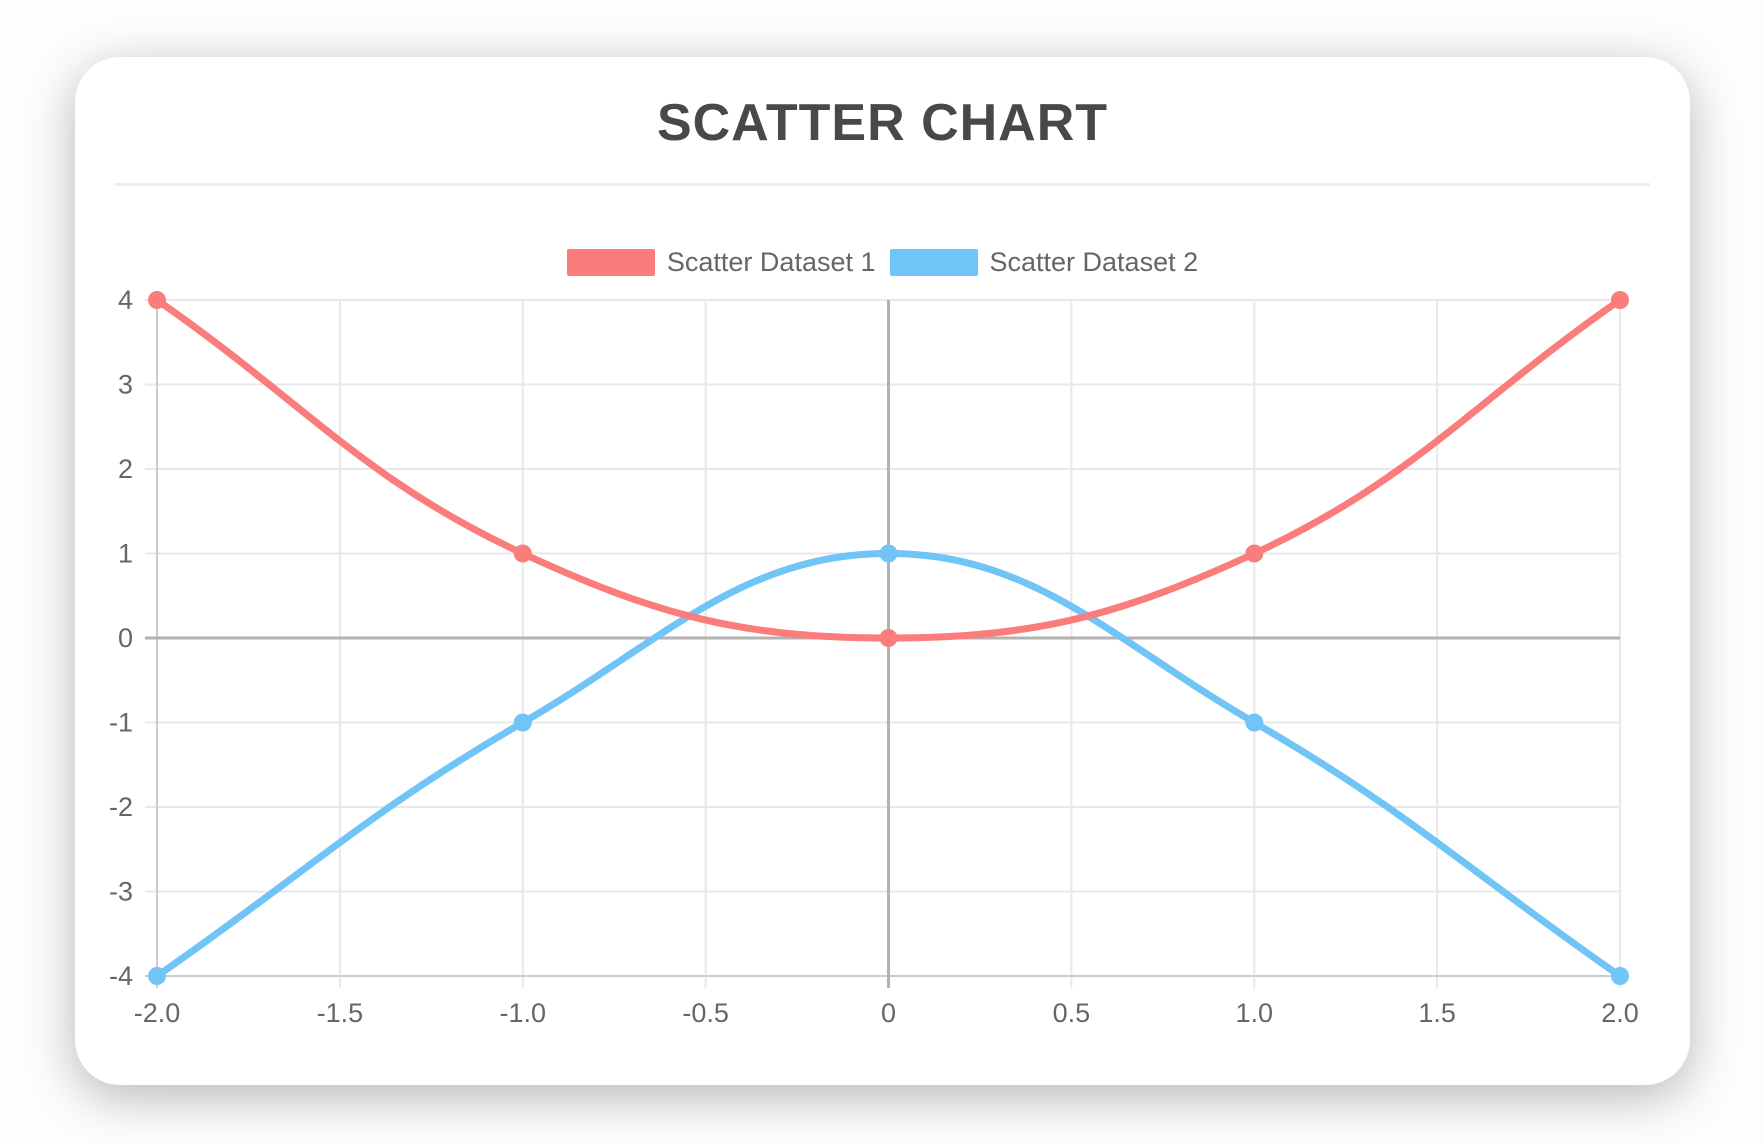 The height and width of the screenshot is (1144, 1763). What do you see at coordinates (121, 807) in the screenshot?
I see `y-tick-label: -2` at bounding box center [121, 807].